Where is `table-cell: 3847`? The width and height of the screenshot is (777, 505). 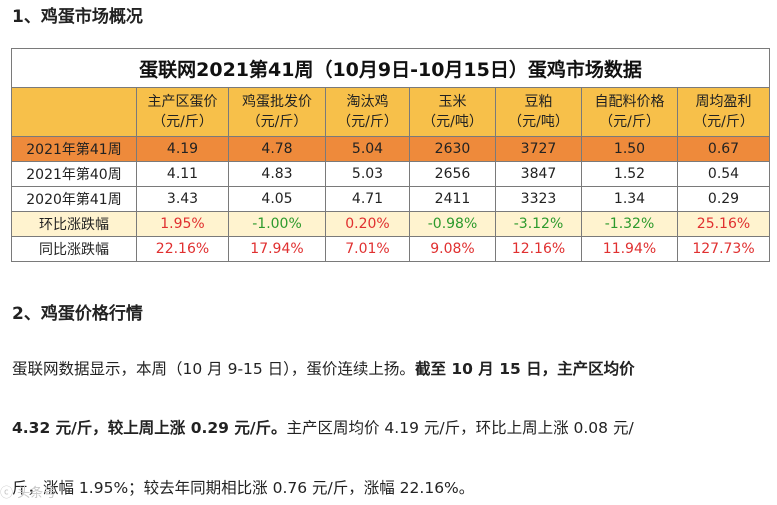 table-cell: 3847 is located at coordinates (538, 174).